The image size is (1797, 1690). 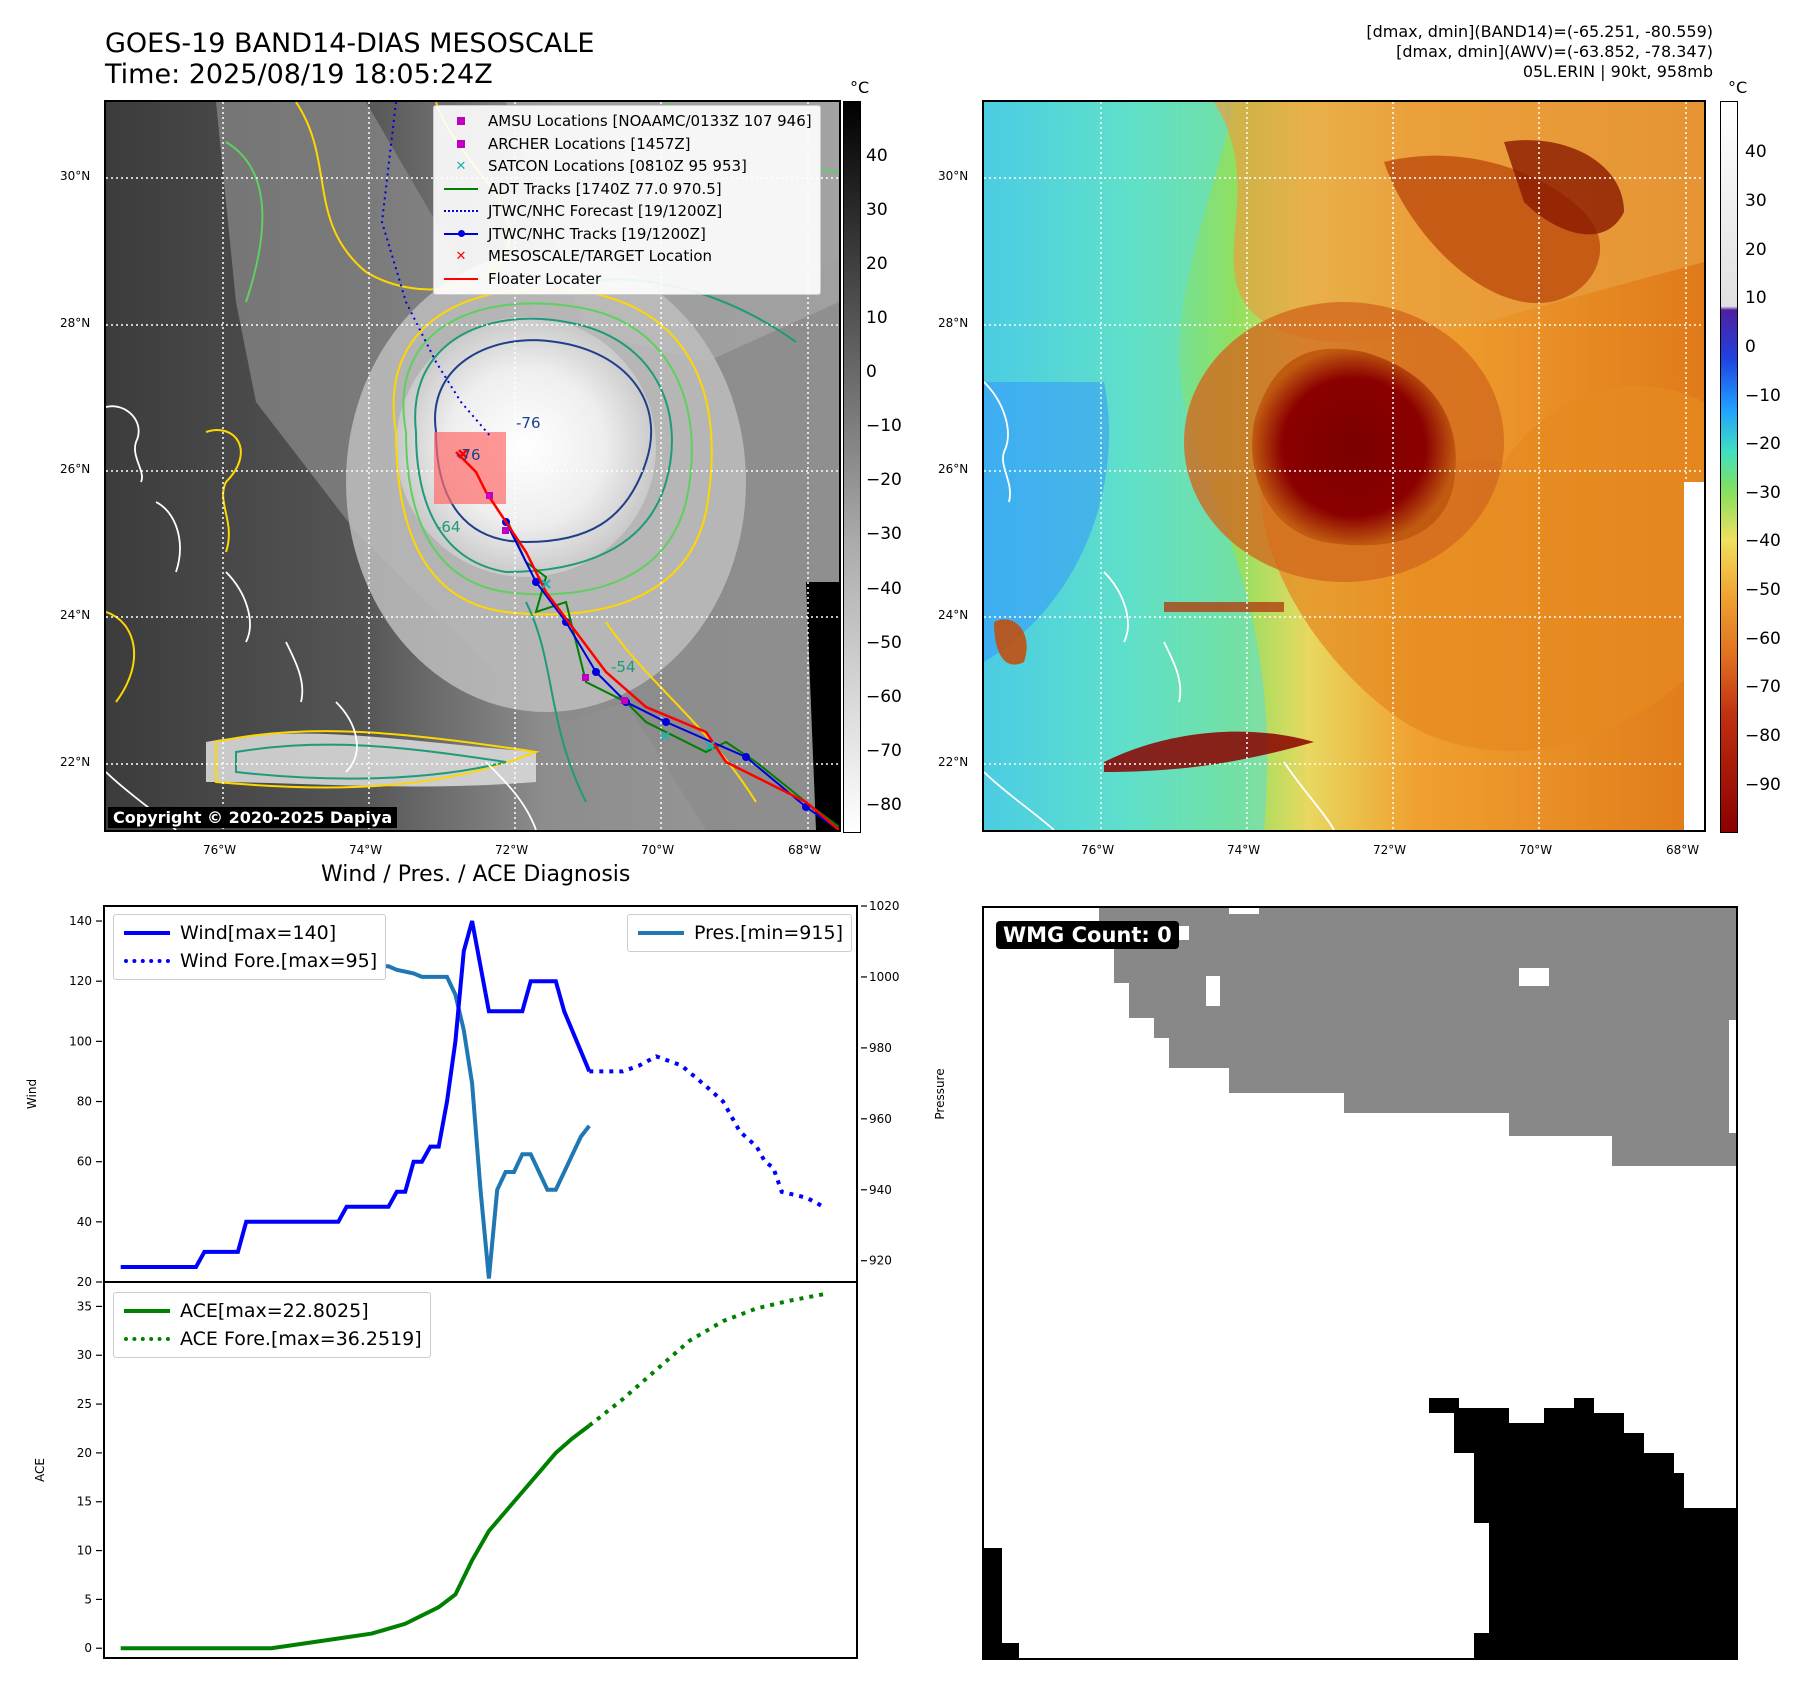 What do you see at coordinates (124, 444) in the screenshot?
I see `coast-florida` at bounding box center [124, 444].